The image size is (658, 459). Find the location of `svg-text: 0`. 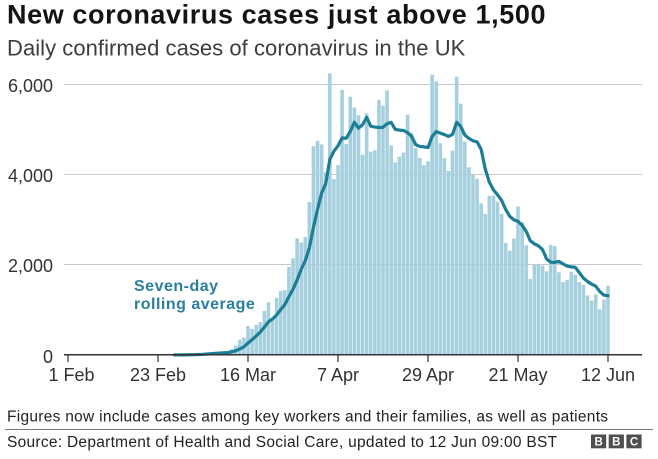

svg-text: 0 is located at coordinates (48, 357).